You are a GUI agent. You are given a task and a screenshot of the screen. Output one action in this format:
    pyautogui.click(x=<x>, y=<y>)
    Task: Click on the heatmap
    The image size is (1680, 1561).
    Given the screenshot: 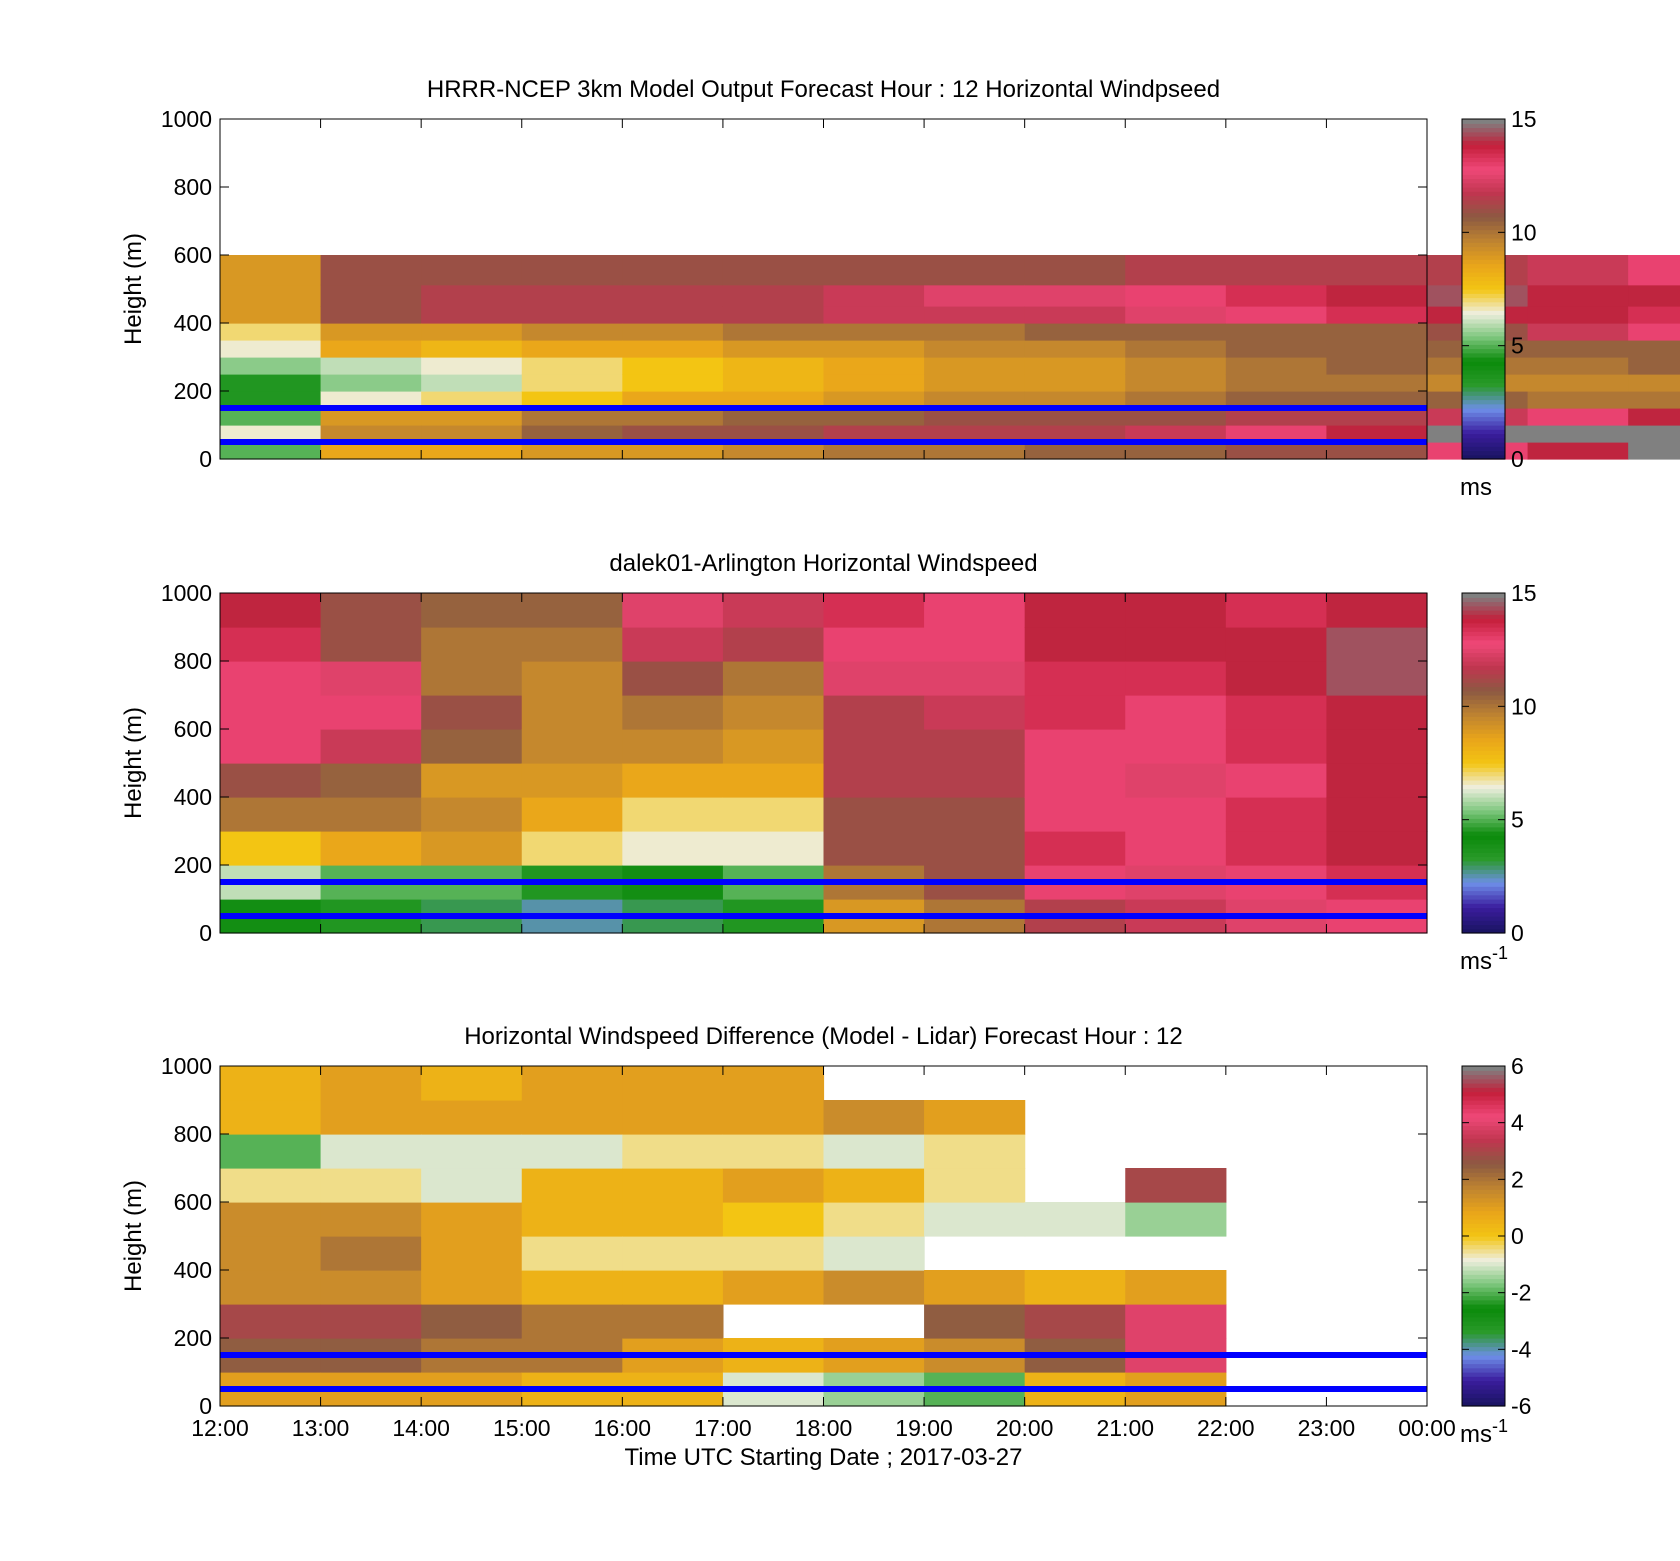 What is the action you would take?
    pyautogui.click(x=950, y=357)
    